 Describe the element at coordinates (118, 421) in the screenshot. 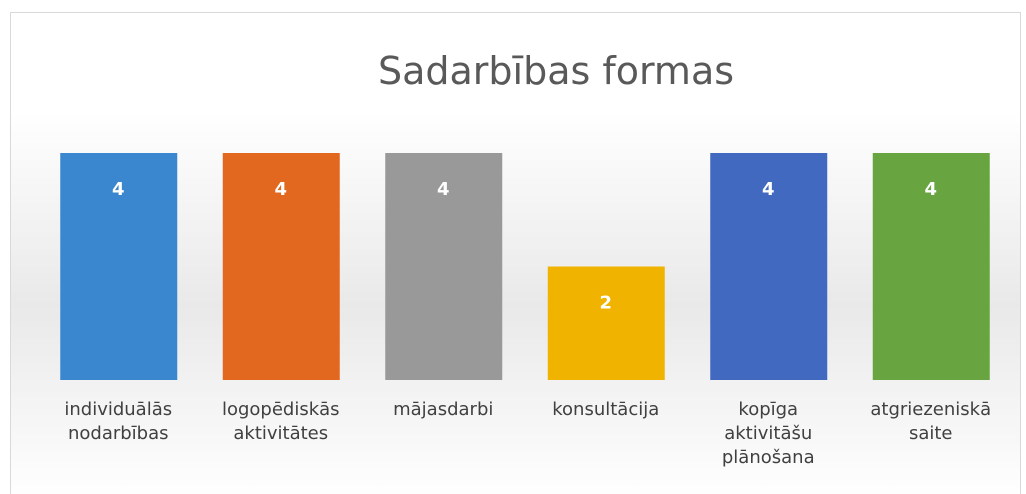

I see `x-tick-label: individuālās nodarbības` at that location.